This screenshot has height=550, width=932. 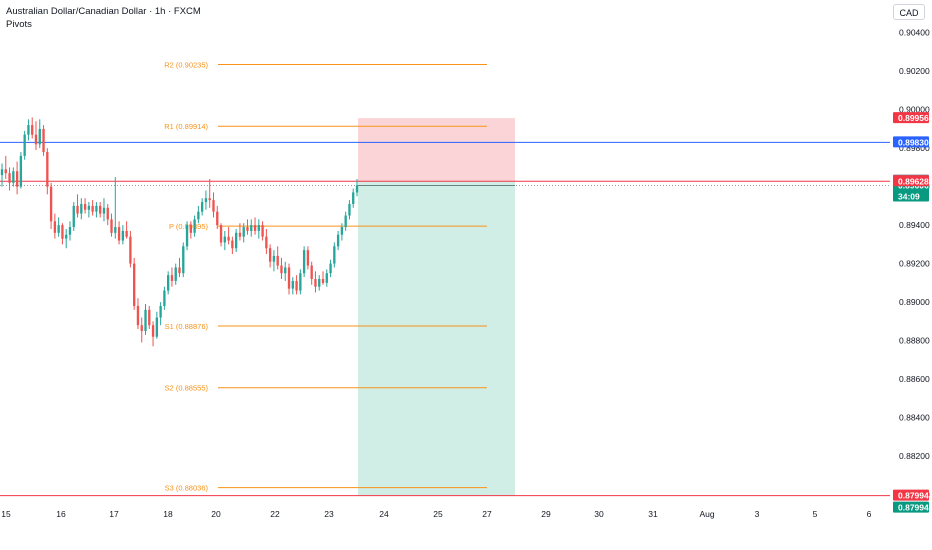 I want to click on x-tick-label: 15, so click(x=6, y=514).